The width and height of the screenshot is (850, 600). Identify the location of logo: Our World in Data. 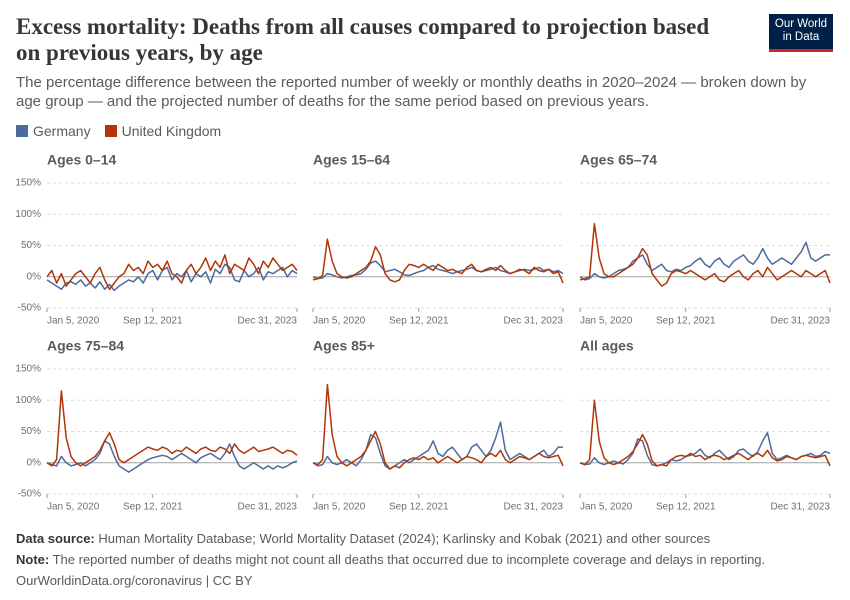
(801, 33).